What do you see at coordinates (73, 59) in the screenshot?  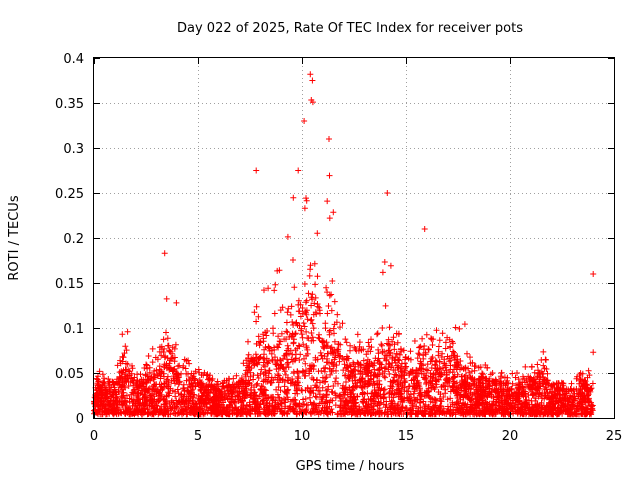 I see `y-tick-label: 0.4` at bounding box center [73, 59].